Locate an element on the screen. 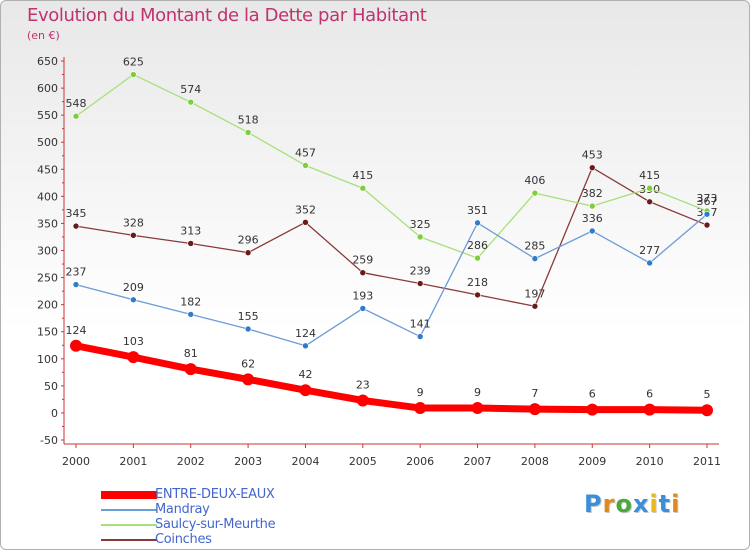 The width and height of the screenshot is (750, 550). y-tick-label: 100 is located at coordinates (47, 359).